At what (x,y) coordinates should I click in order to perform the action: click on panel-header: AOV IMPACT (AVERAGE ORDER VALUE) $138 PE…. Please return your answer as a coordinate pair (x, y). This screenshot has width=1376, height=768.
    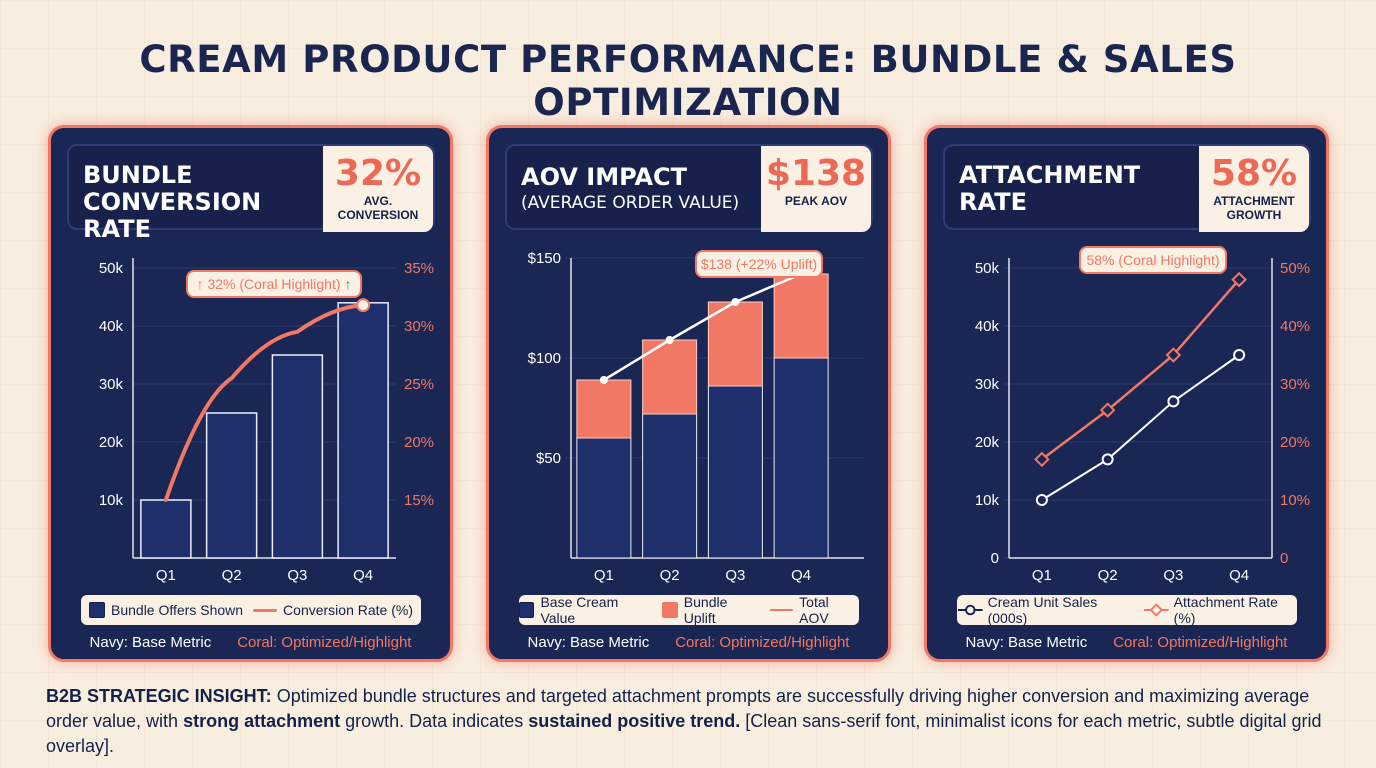
    Looking at the image, I should click on (689, 188).